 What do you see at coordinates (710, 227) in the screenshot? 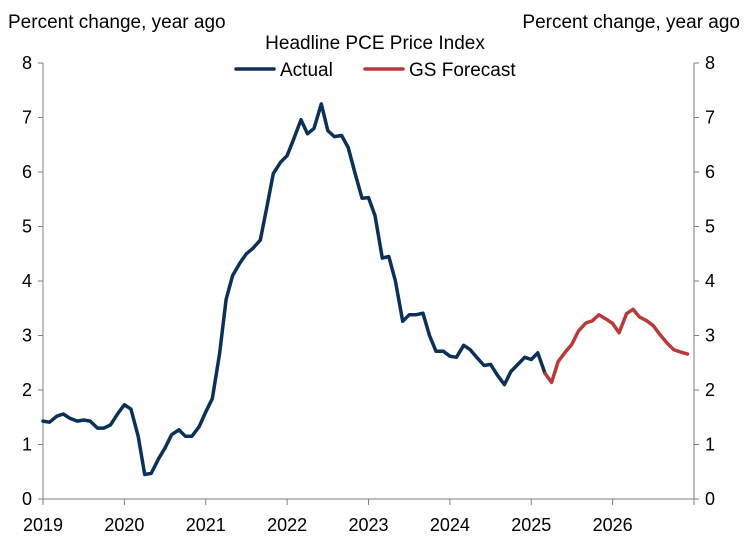
I see `y-tick-label-right: 5` at bounding box center [710, 227].